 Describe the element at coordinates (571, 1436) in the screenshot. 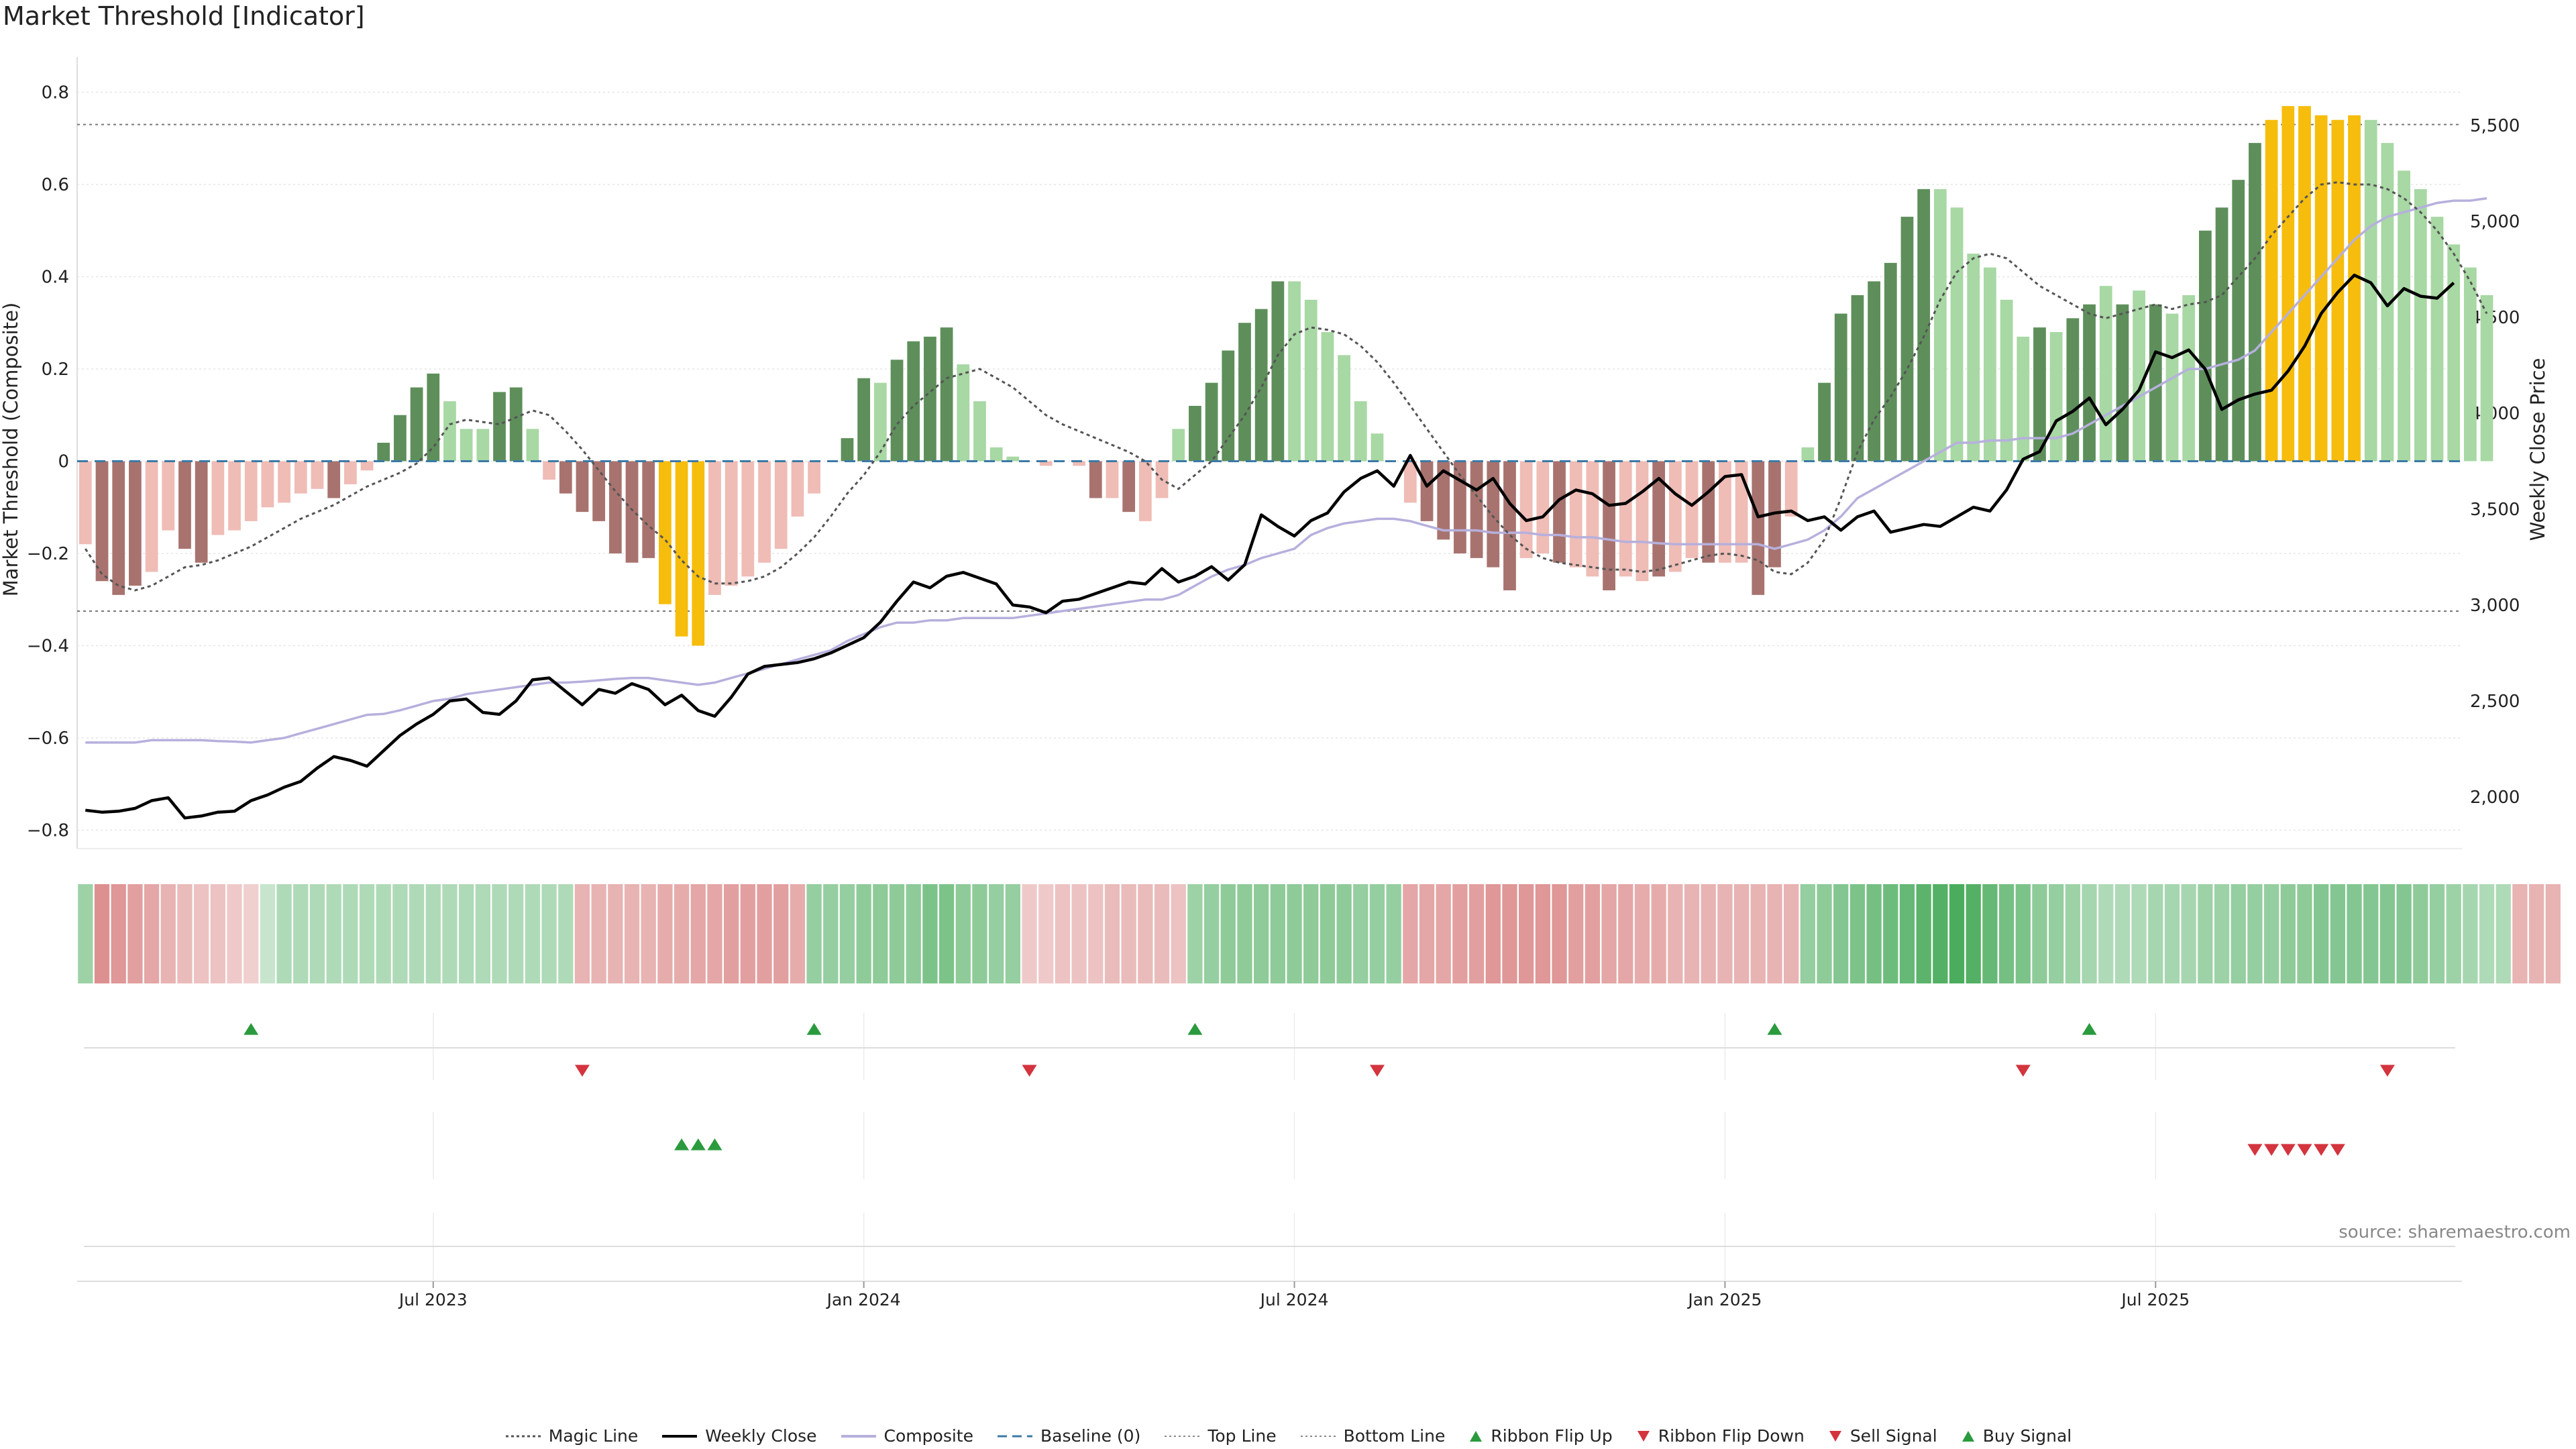

I see `legend-item: Magic Line` at that location.